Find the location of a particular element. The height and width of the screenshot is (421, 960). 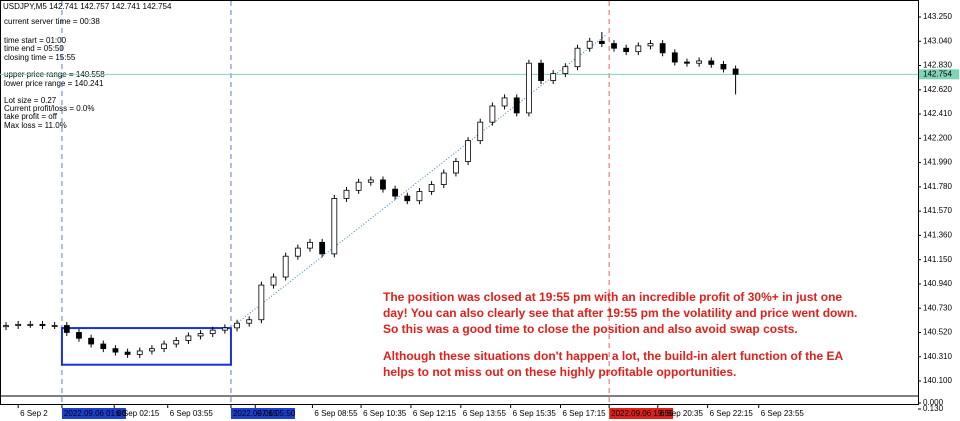

x-tick-label: 2022.09.06 01:00 is located at coordinates (95, 413).